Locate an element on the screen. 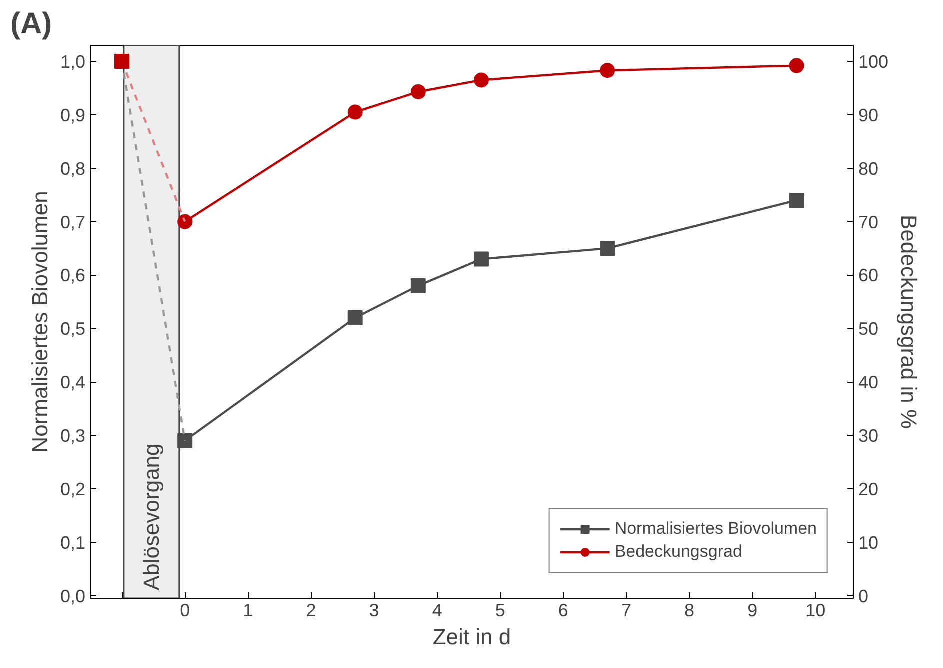 The height and width of the screenshot is (668, 943). y-tick-label: 0,9 is located at coordinates (73, 115).